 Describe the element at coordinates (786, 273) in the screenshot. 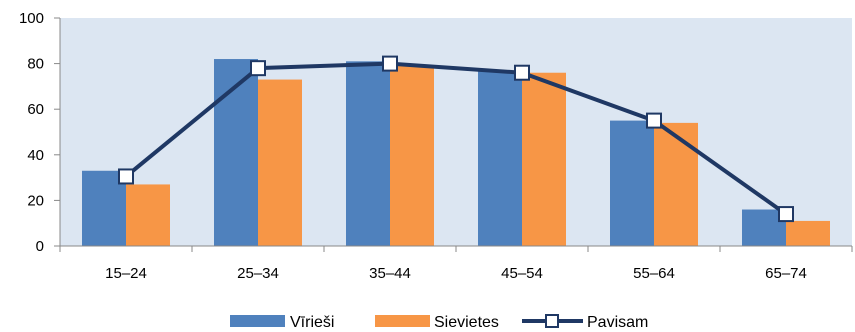

I see `x-tick-label-5: 65–74` at that location.